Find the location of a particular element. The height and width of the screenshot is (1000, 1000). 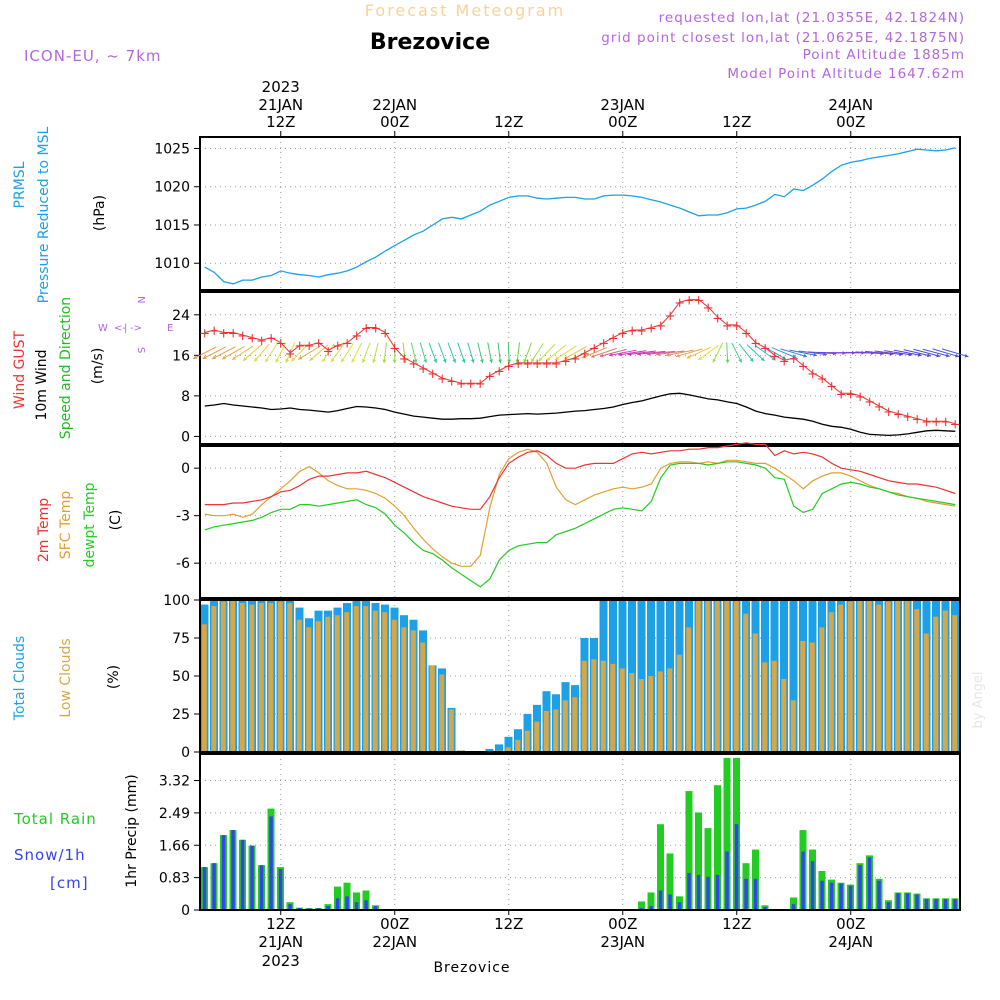

wind-gust-line is located at coordinates (580, 362).